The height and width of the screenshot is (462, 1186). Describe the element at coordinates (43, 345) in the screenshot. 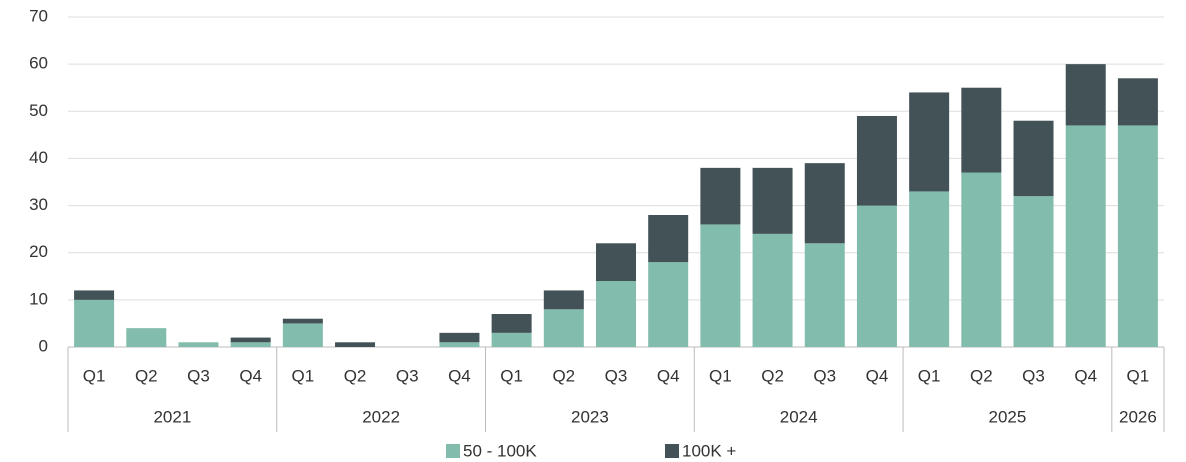

I see `y-tick-label: 0` at that location.